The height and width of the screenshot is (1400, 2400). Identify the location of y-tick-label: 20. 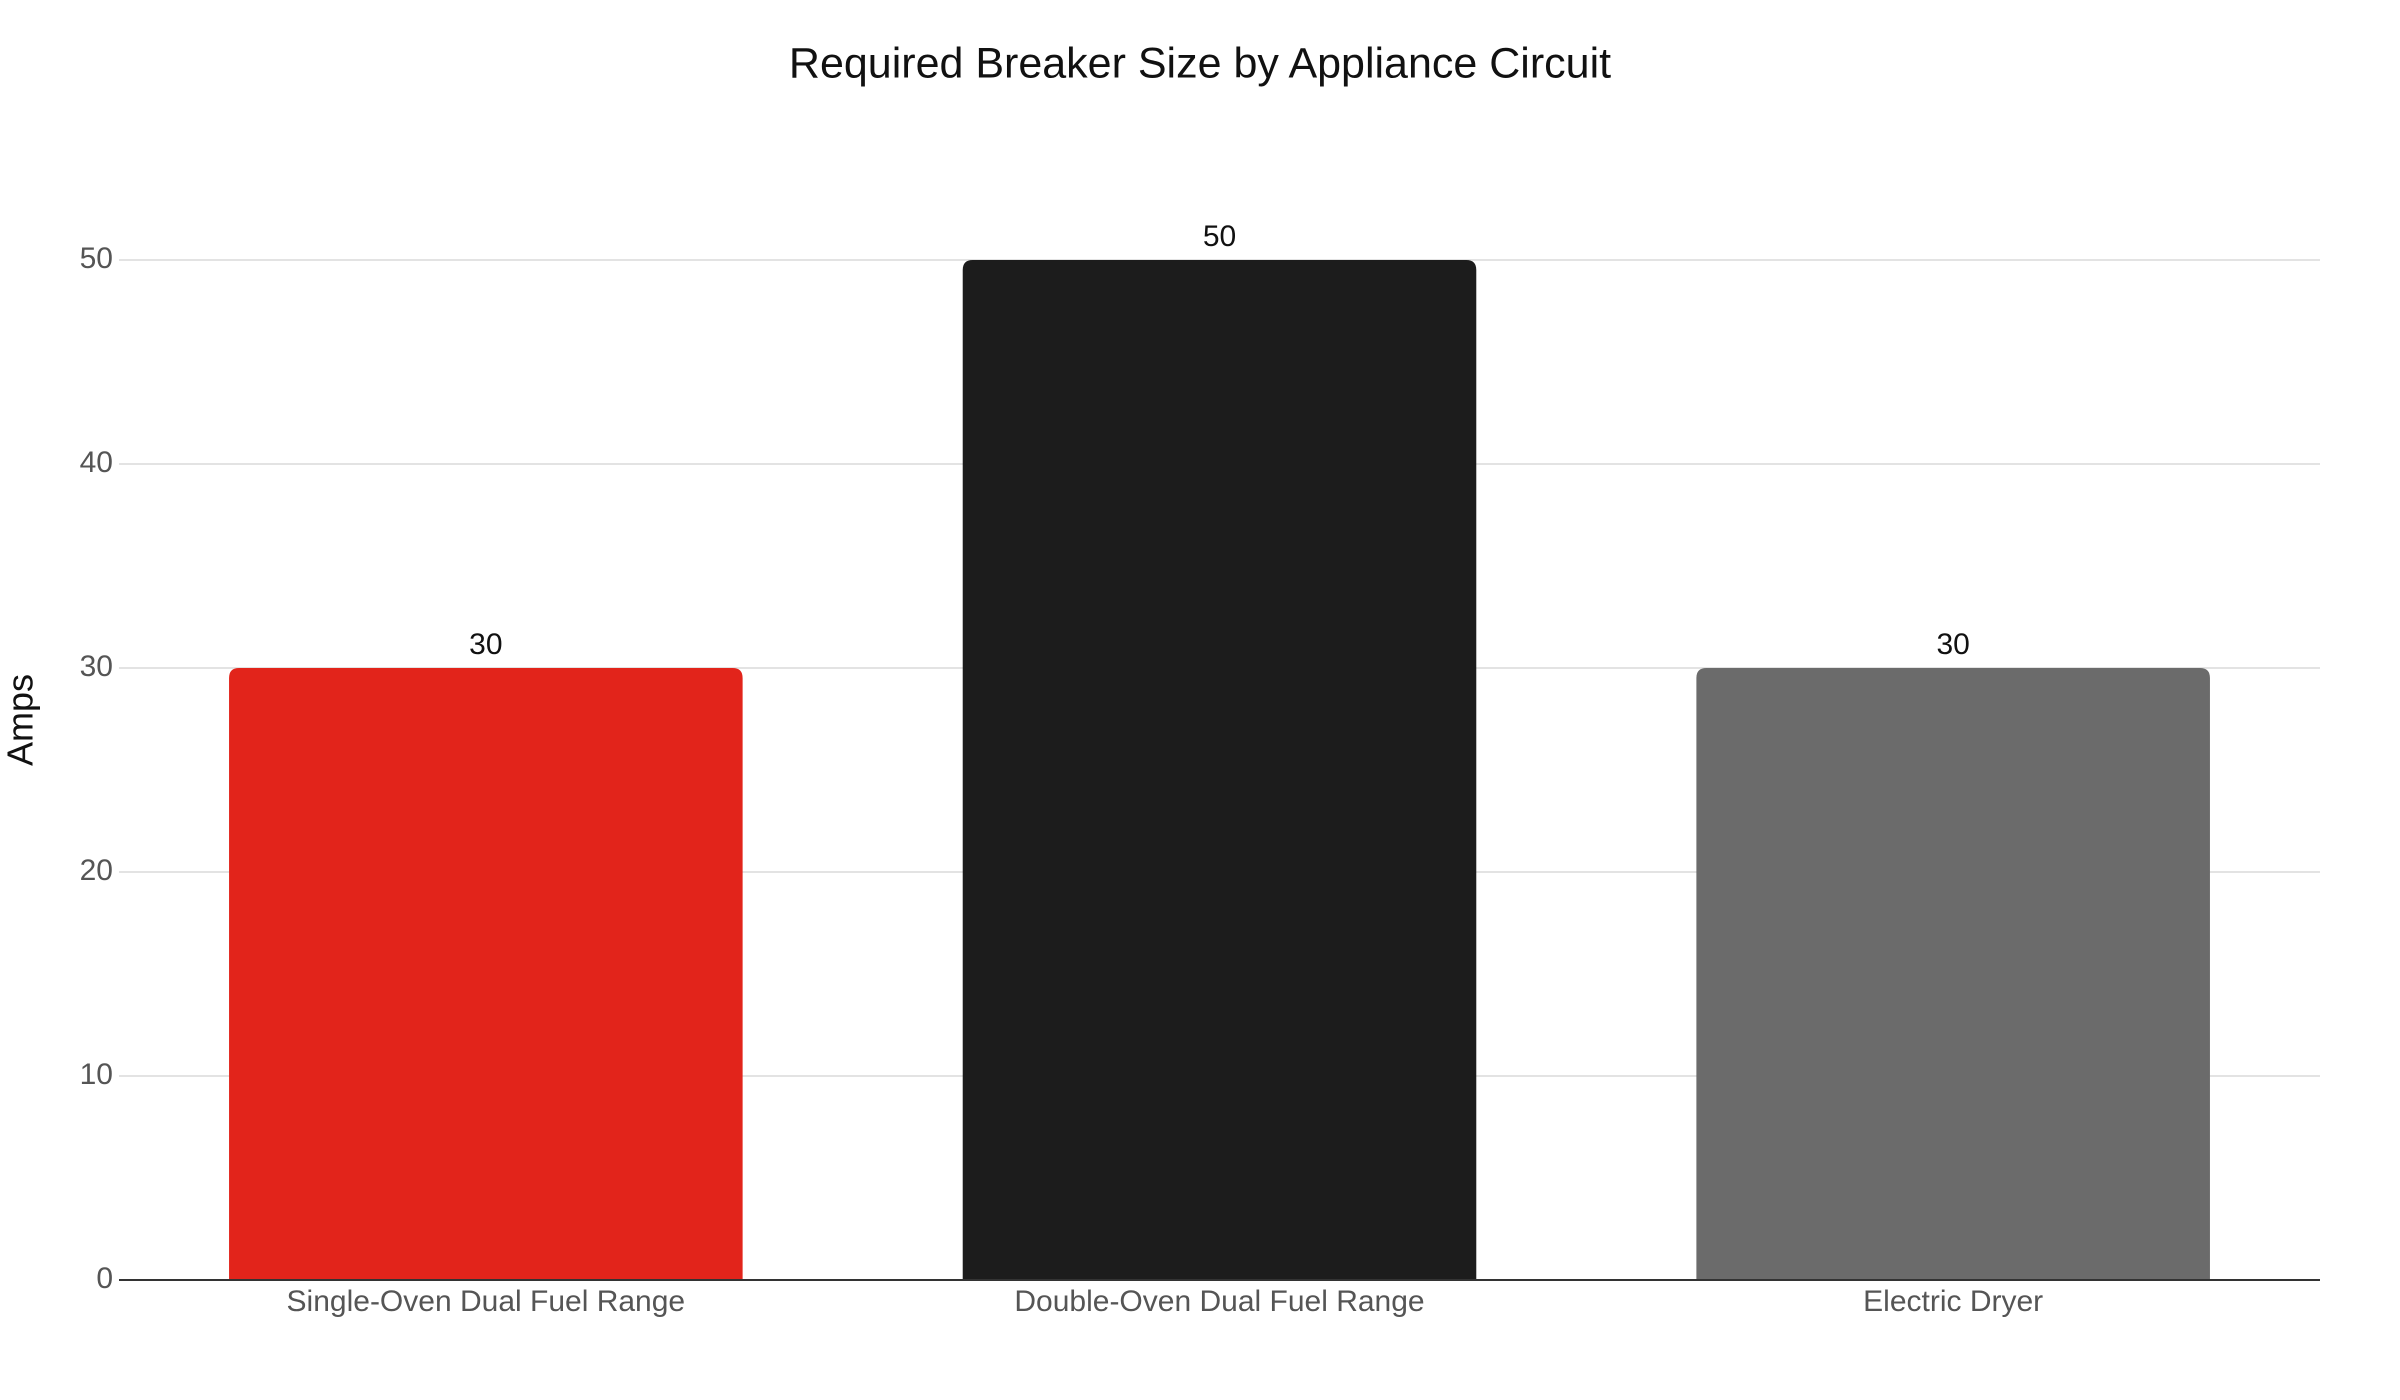
(96, 870).